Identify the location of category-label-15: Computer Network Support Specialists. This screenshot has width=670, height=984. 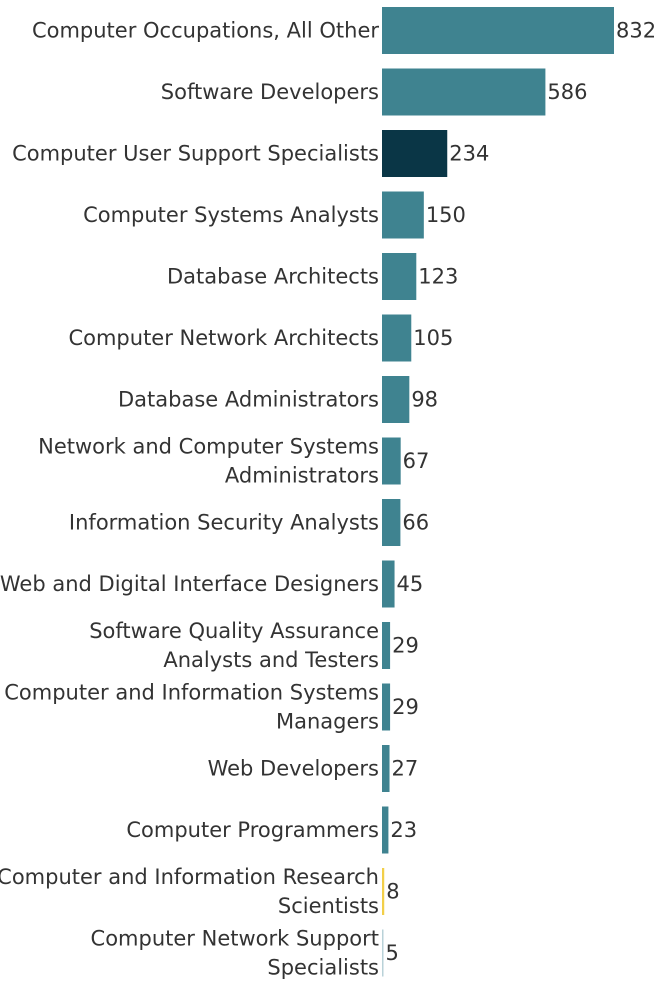
(235, 953).